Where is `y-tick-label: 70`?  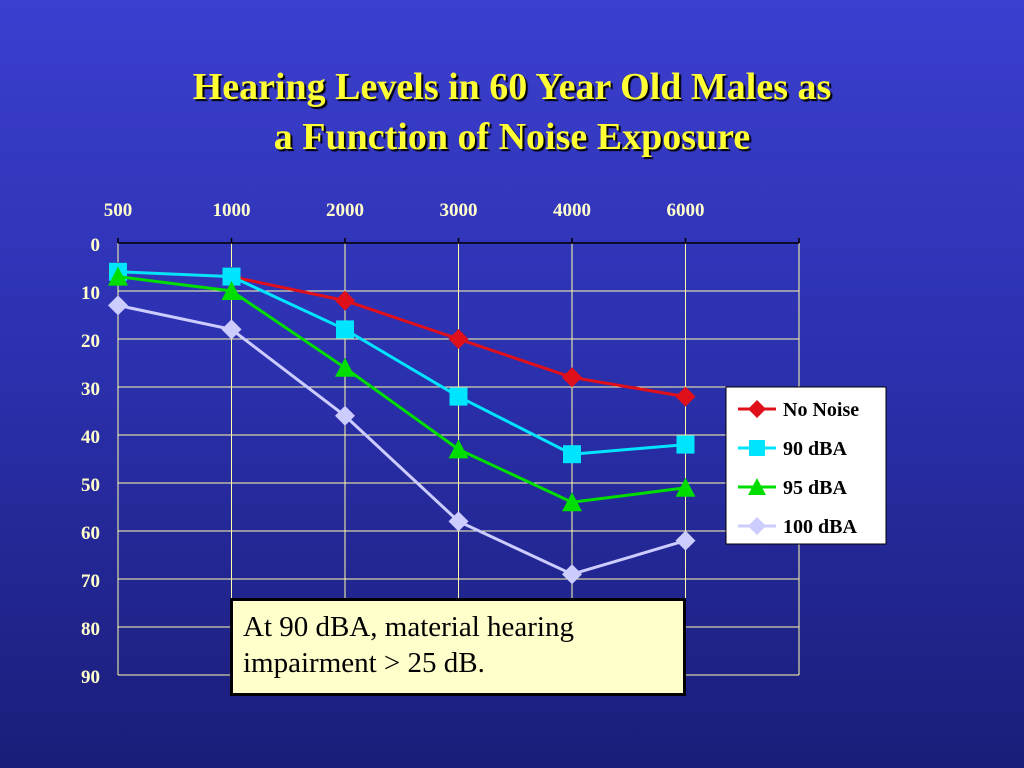
y-tick-label: 70 is located at coordinates (90, 581).